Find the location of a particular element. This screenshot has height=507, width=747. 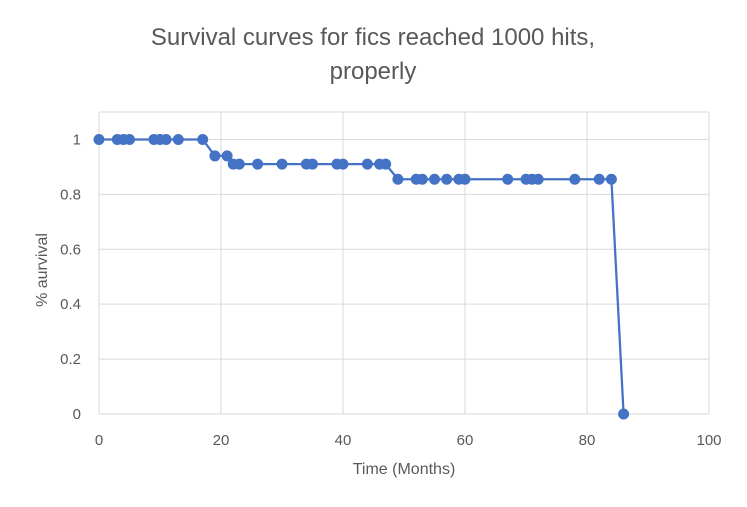

x-tick-label: 40 is located at coordinates (343, 440).